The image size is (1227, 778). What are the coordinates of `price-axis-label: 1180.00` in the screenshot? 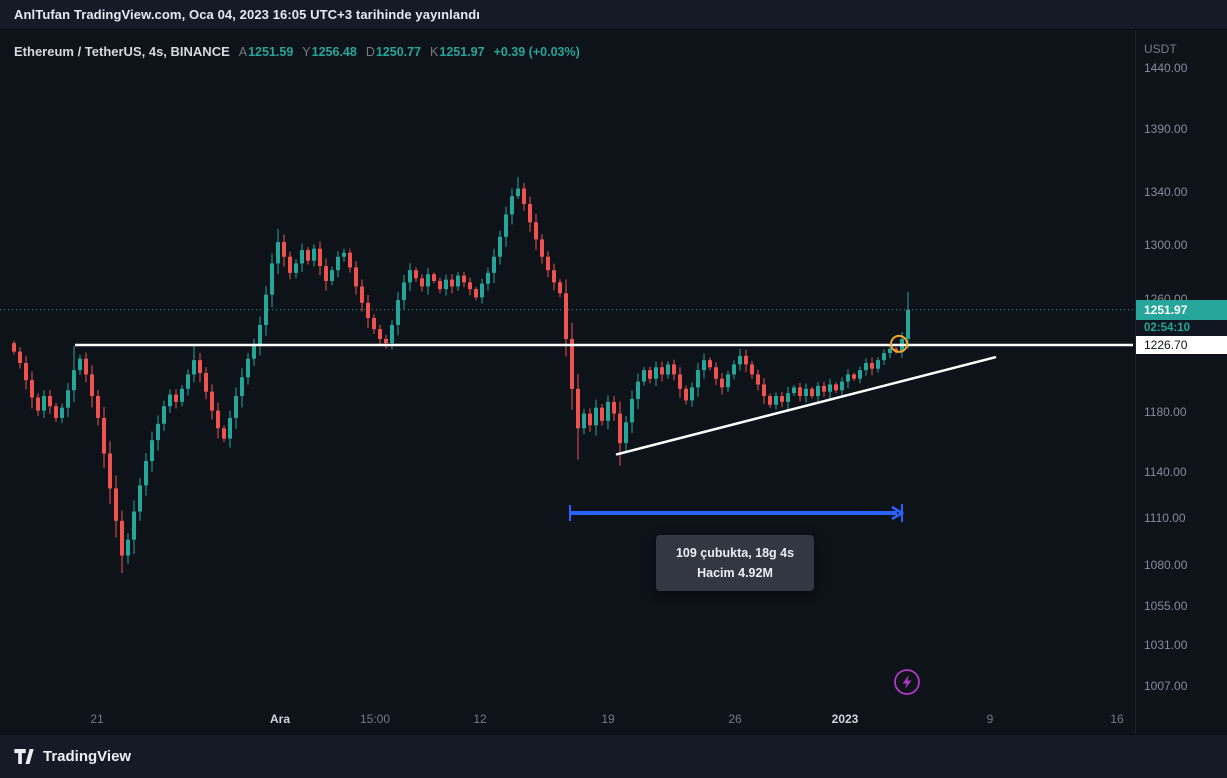 It's located at (1165, 412).